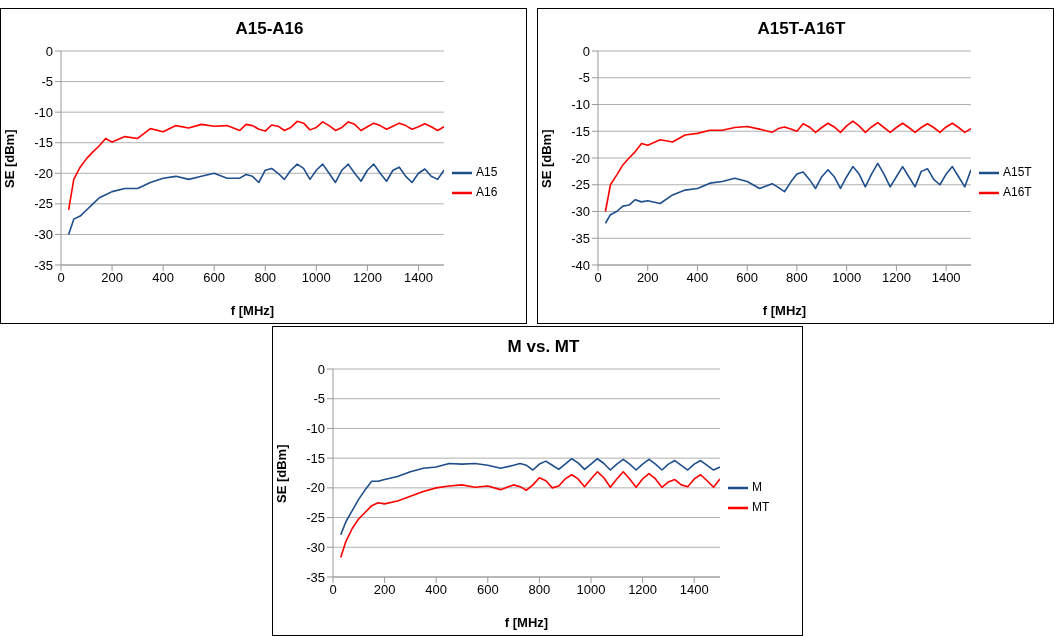  I want to click on chart-title: A15-A16, so click(269, 29).